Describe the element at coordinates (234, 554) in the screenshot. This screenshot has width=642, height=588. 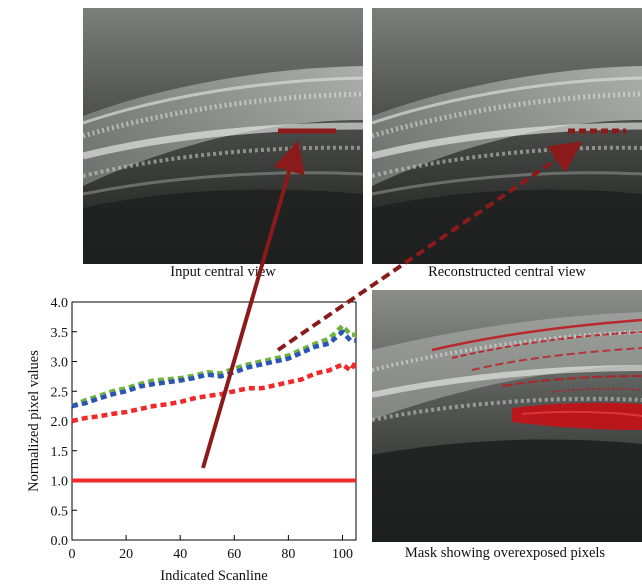
I see `x-tick-label: 60` at that location.